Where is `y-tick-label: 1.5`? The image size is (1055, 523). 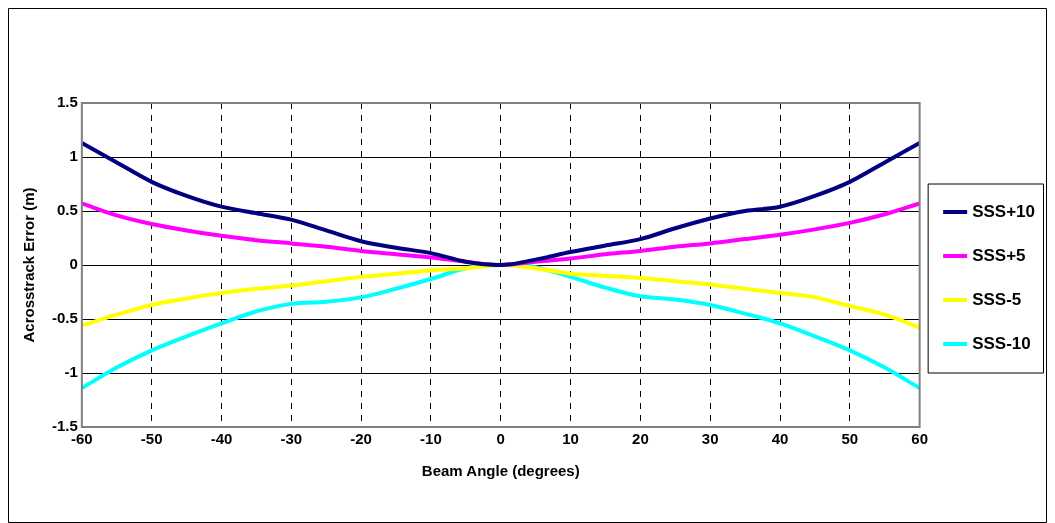
y-tick-label: 1.5 is located at coordinates (67, 102).